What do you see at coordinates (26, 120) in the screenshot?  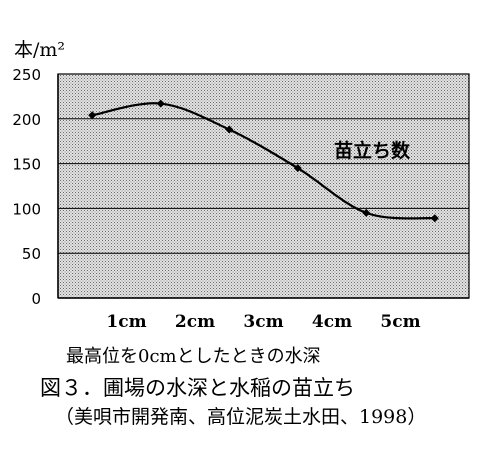 I see `y-tick-label: 200` at bounding box center [26, 120].